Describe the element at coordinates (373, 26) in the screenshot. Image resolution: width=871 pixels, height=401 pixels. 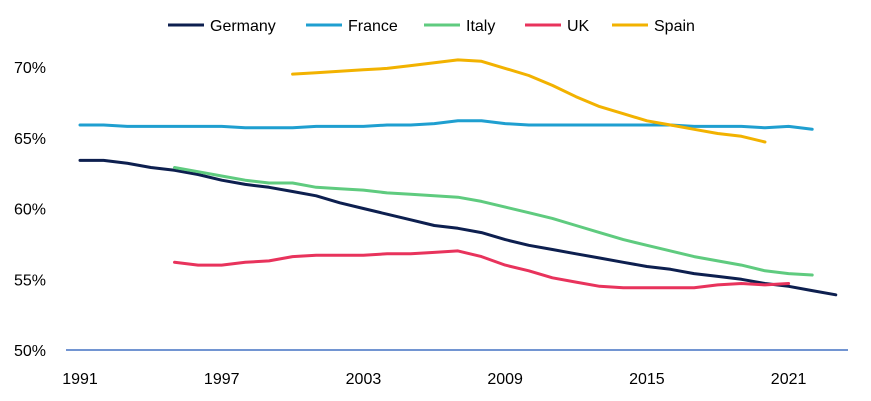
I see `legend-label: France` at that location.